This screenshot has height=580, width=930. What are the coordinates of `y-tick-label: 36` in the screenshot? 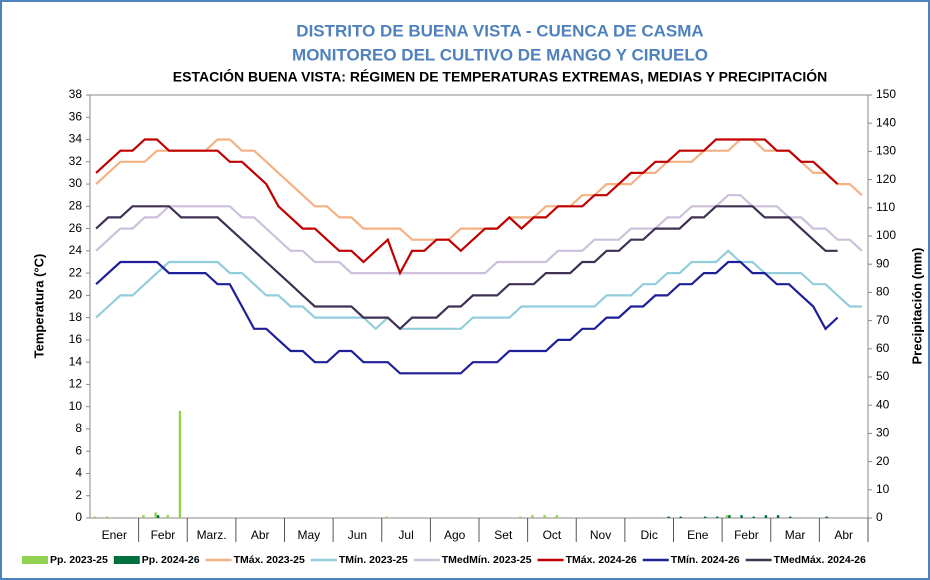 It's located at (76, 116).